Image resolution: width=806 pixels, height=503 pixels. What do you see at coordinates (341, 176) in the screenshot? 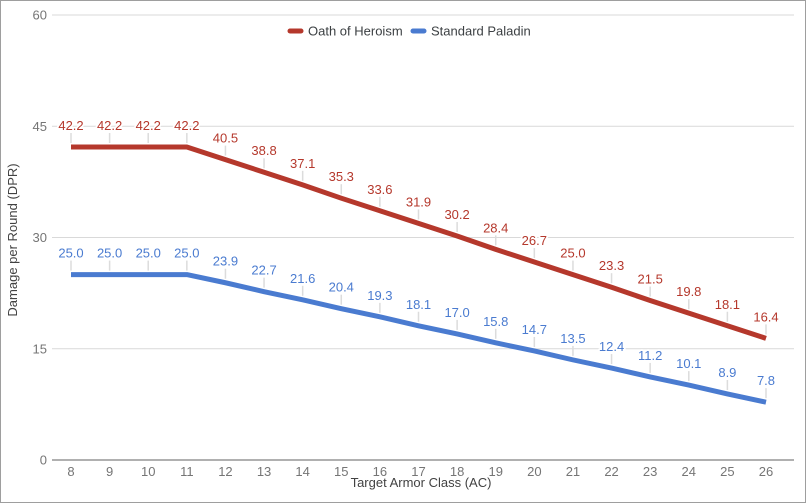
I see `data-label-oath-of-heroism: 35.3` at bounding box center [341, 176].